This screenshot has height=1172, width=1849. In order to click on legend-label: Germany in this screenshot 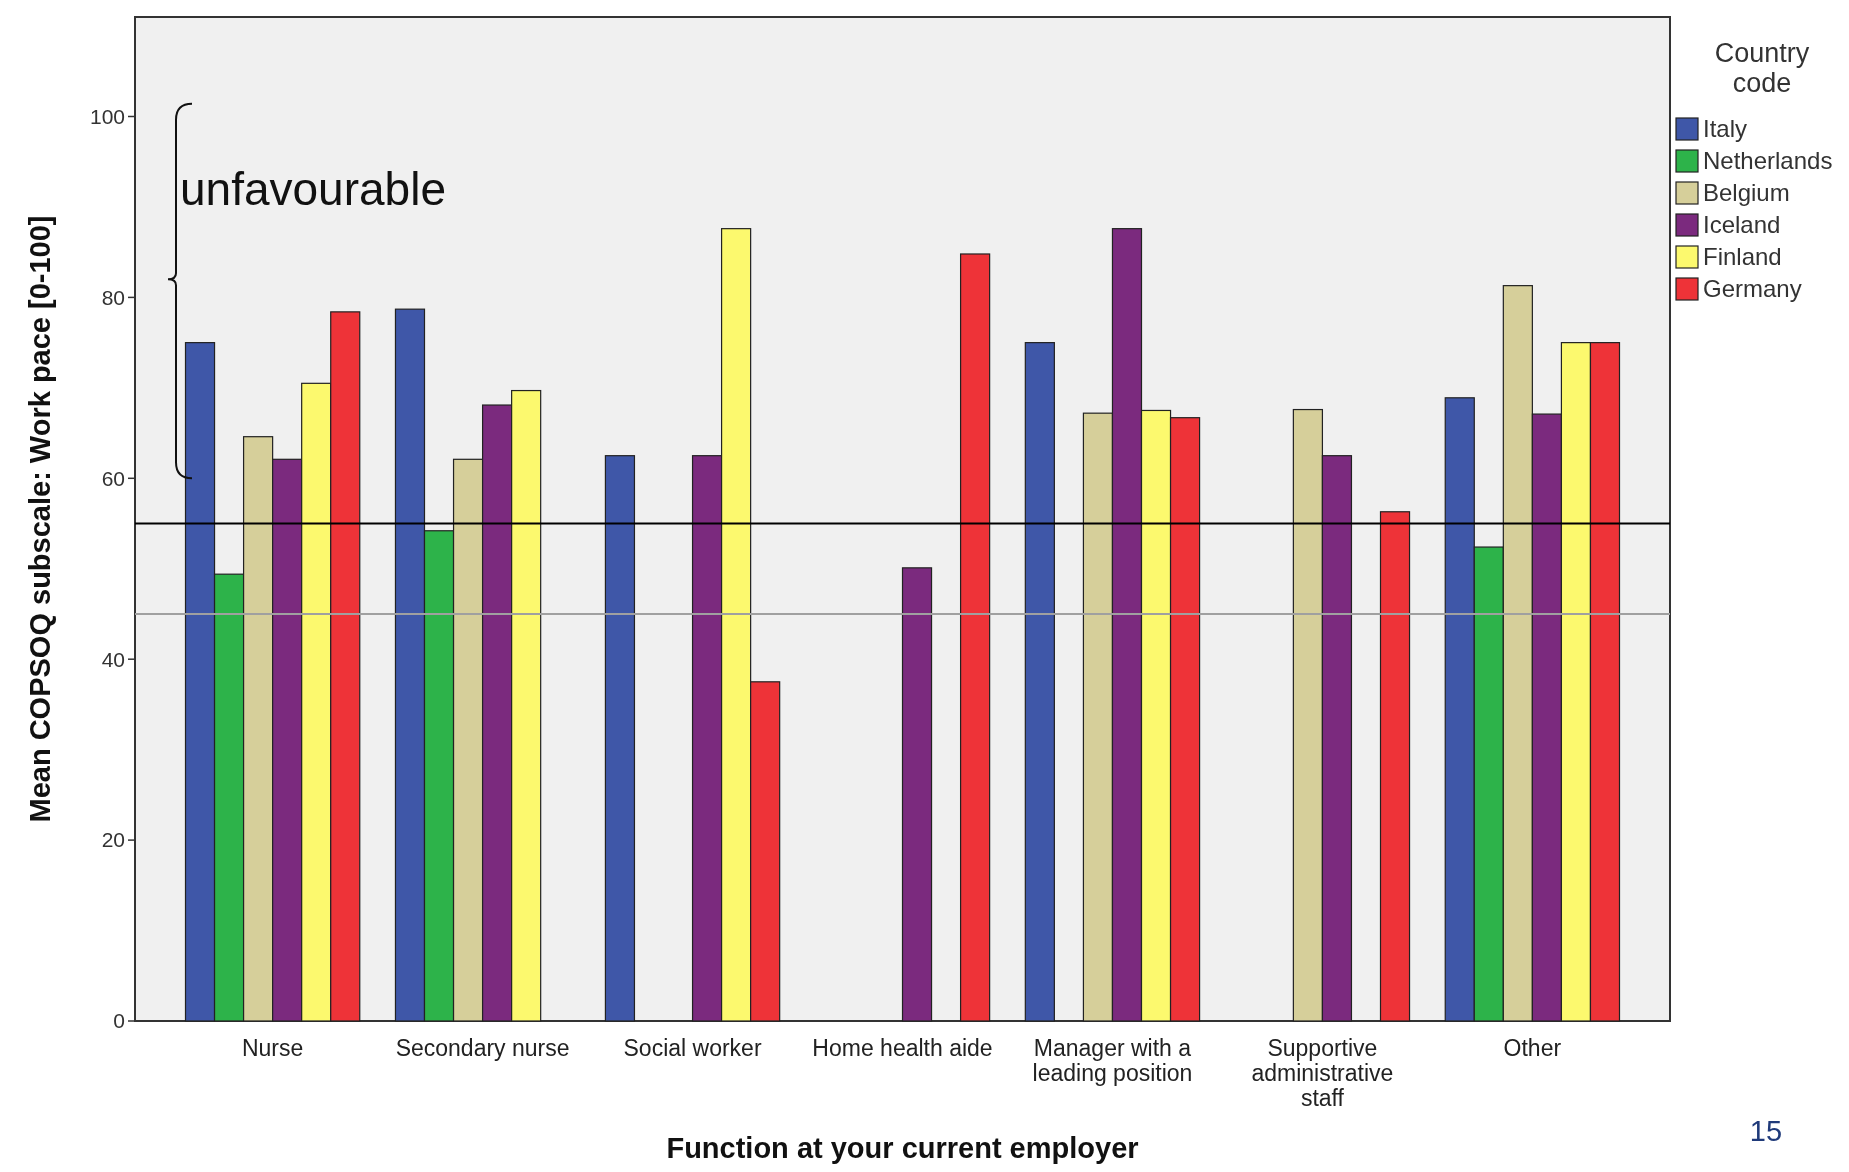, I will do `click(1752, 289)`.